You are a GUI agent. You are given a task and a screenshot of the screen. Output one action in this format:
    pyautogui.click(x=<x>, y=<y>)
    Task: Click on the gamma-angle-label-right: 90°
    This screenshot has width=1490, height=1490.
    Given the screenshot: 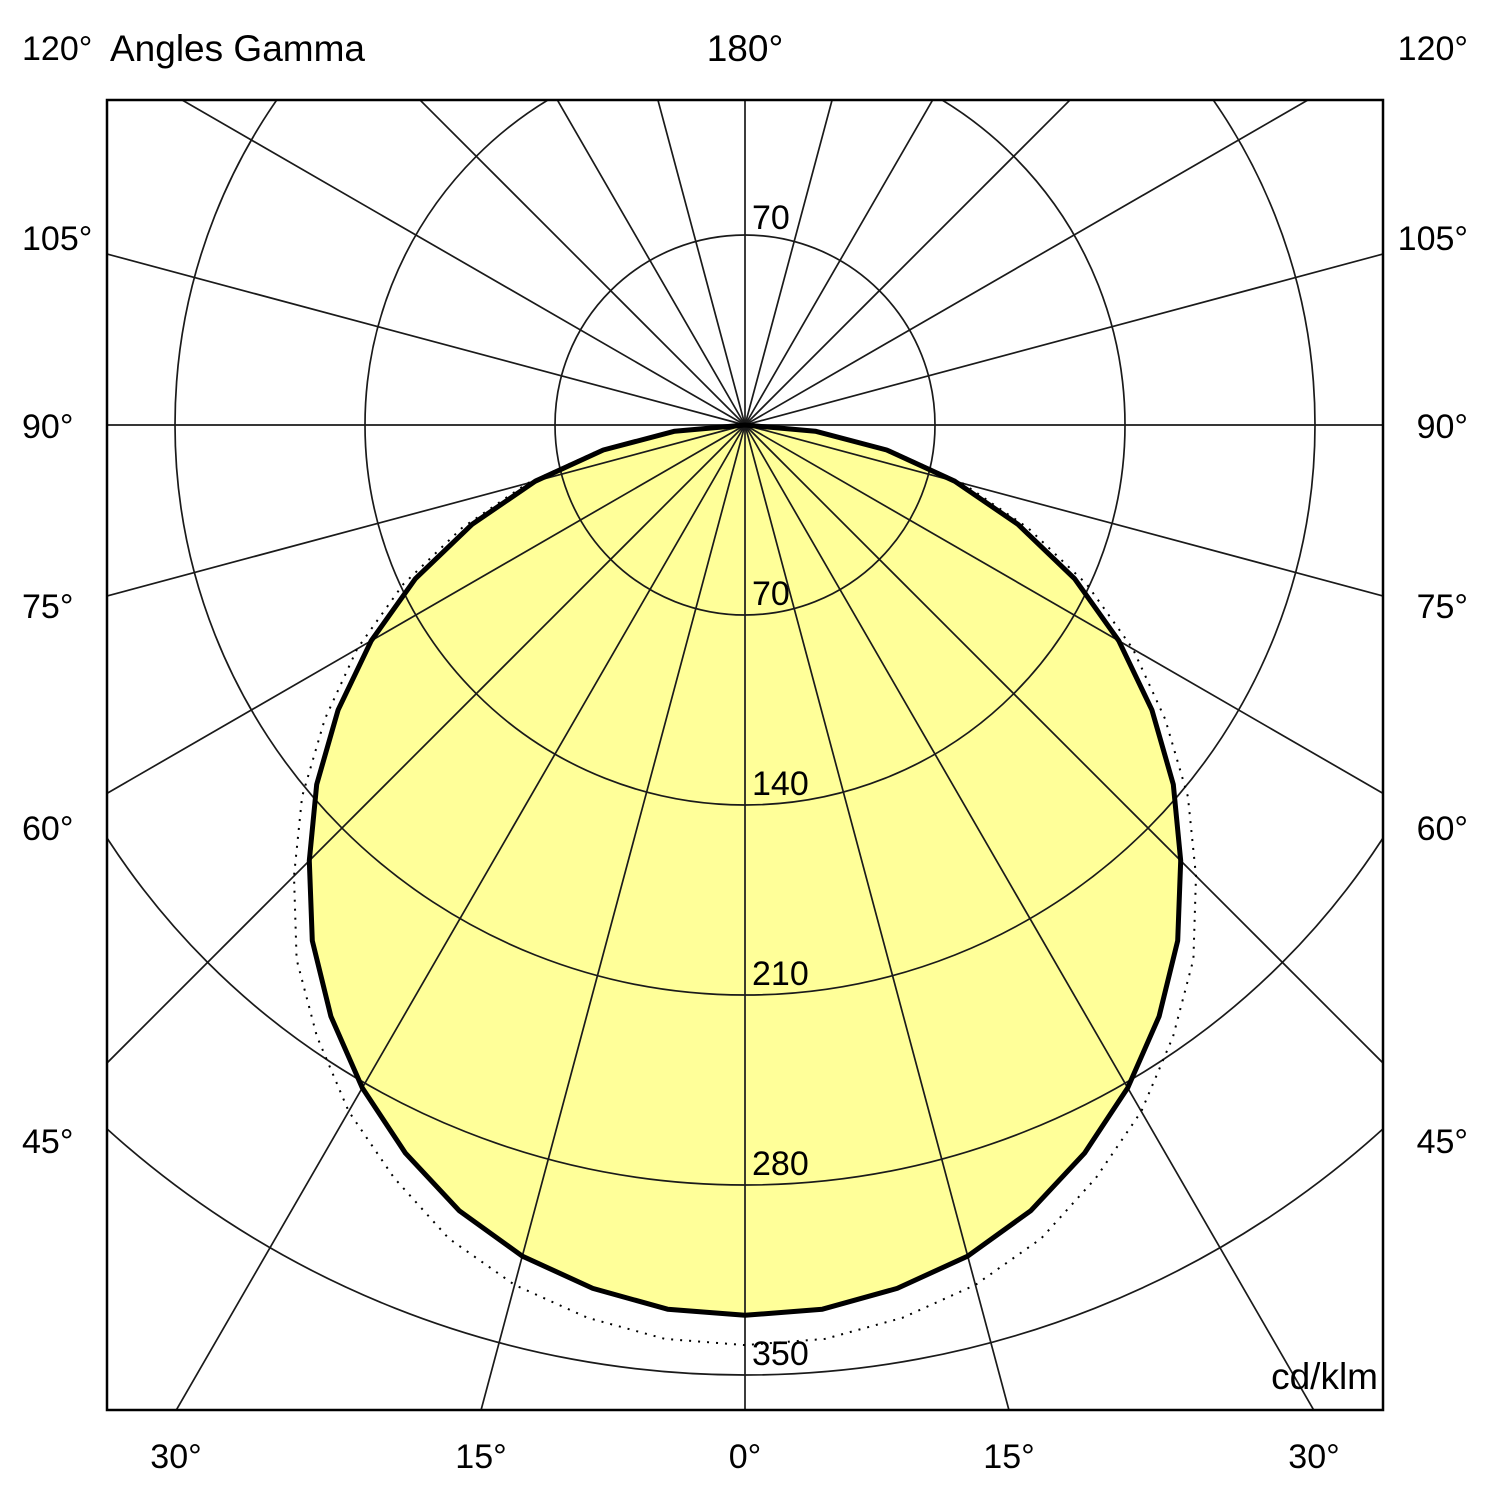 What is the action you would take?
    pyautogui.click(x=1442, y=427)
    